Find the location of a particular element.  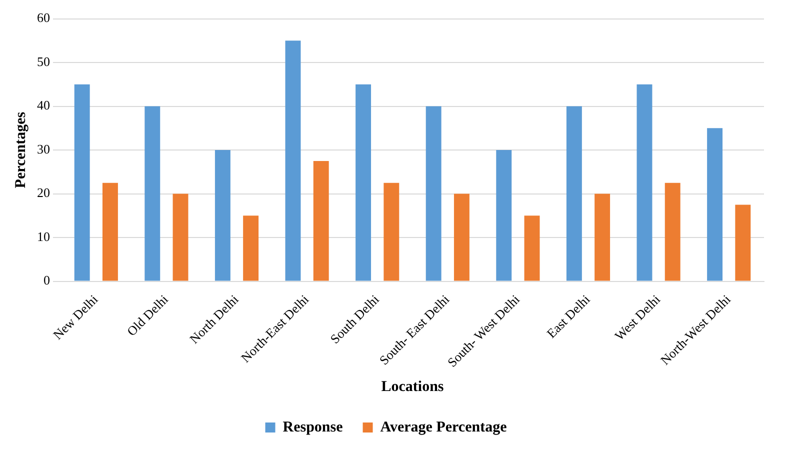

x-axis-title: Locations is located at coordinates (412, 386).